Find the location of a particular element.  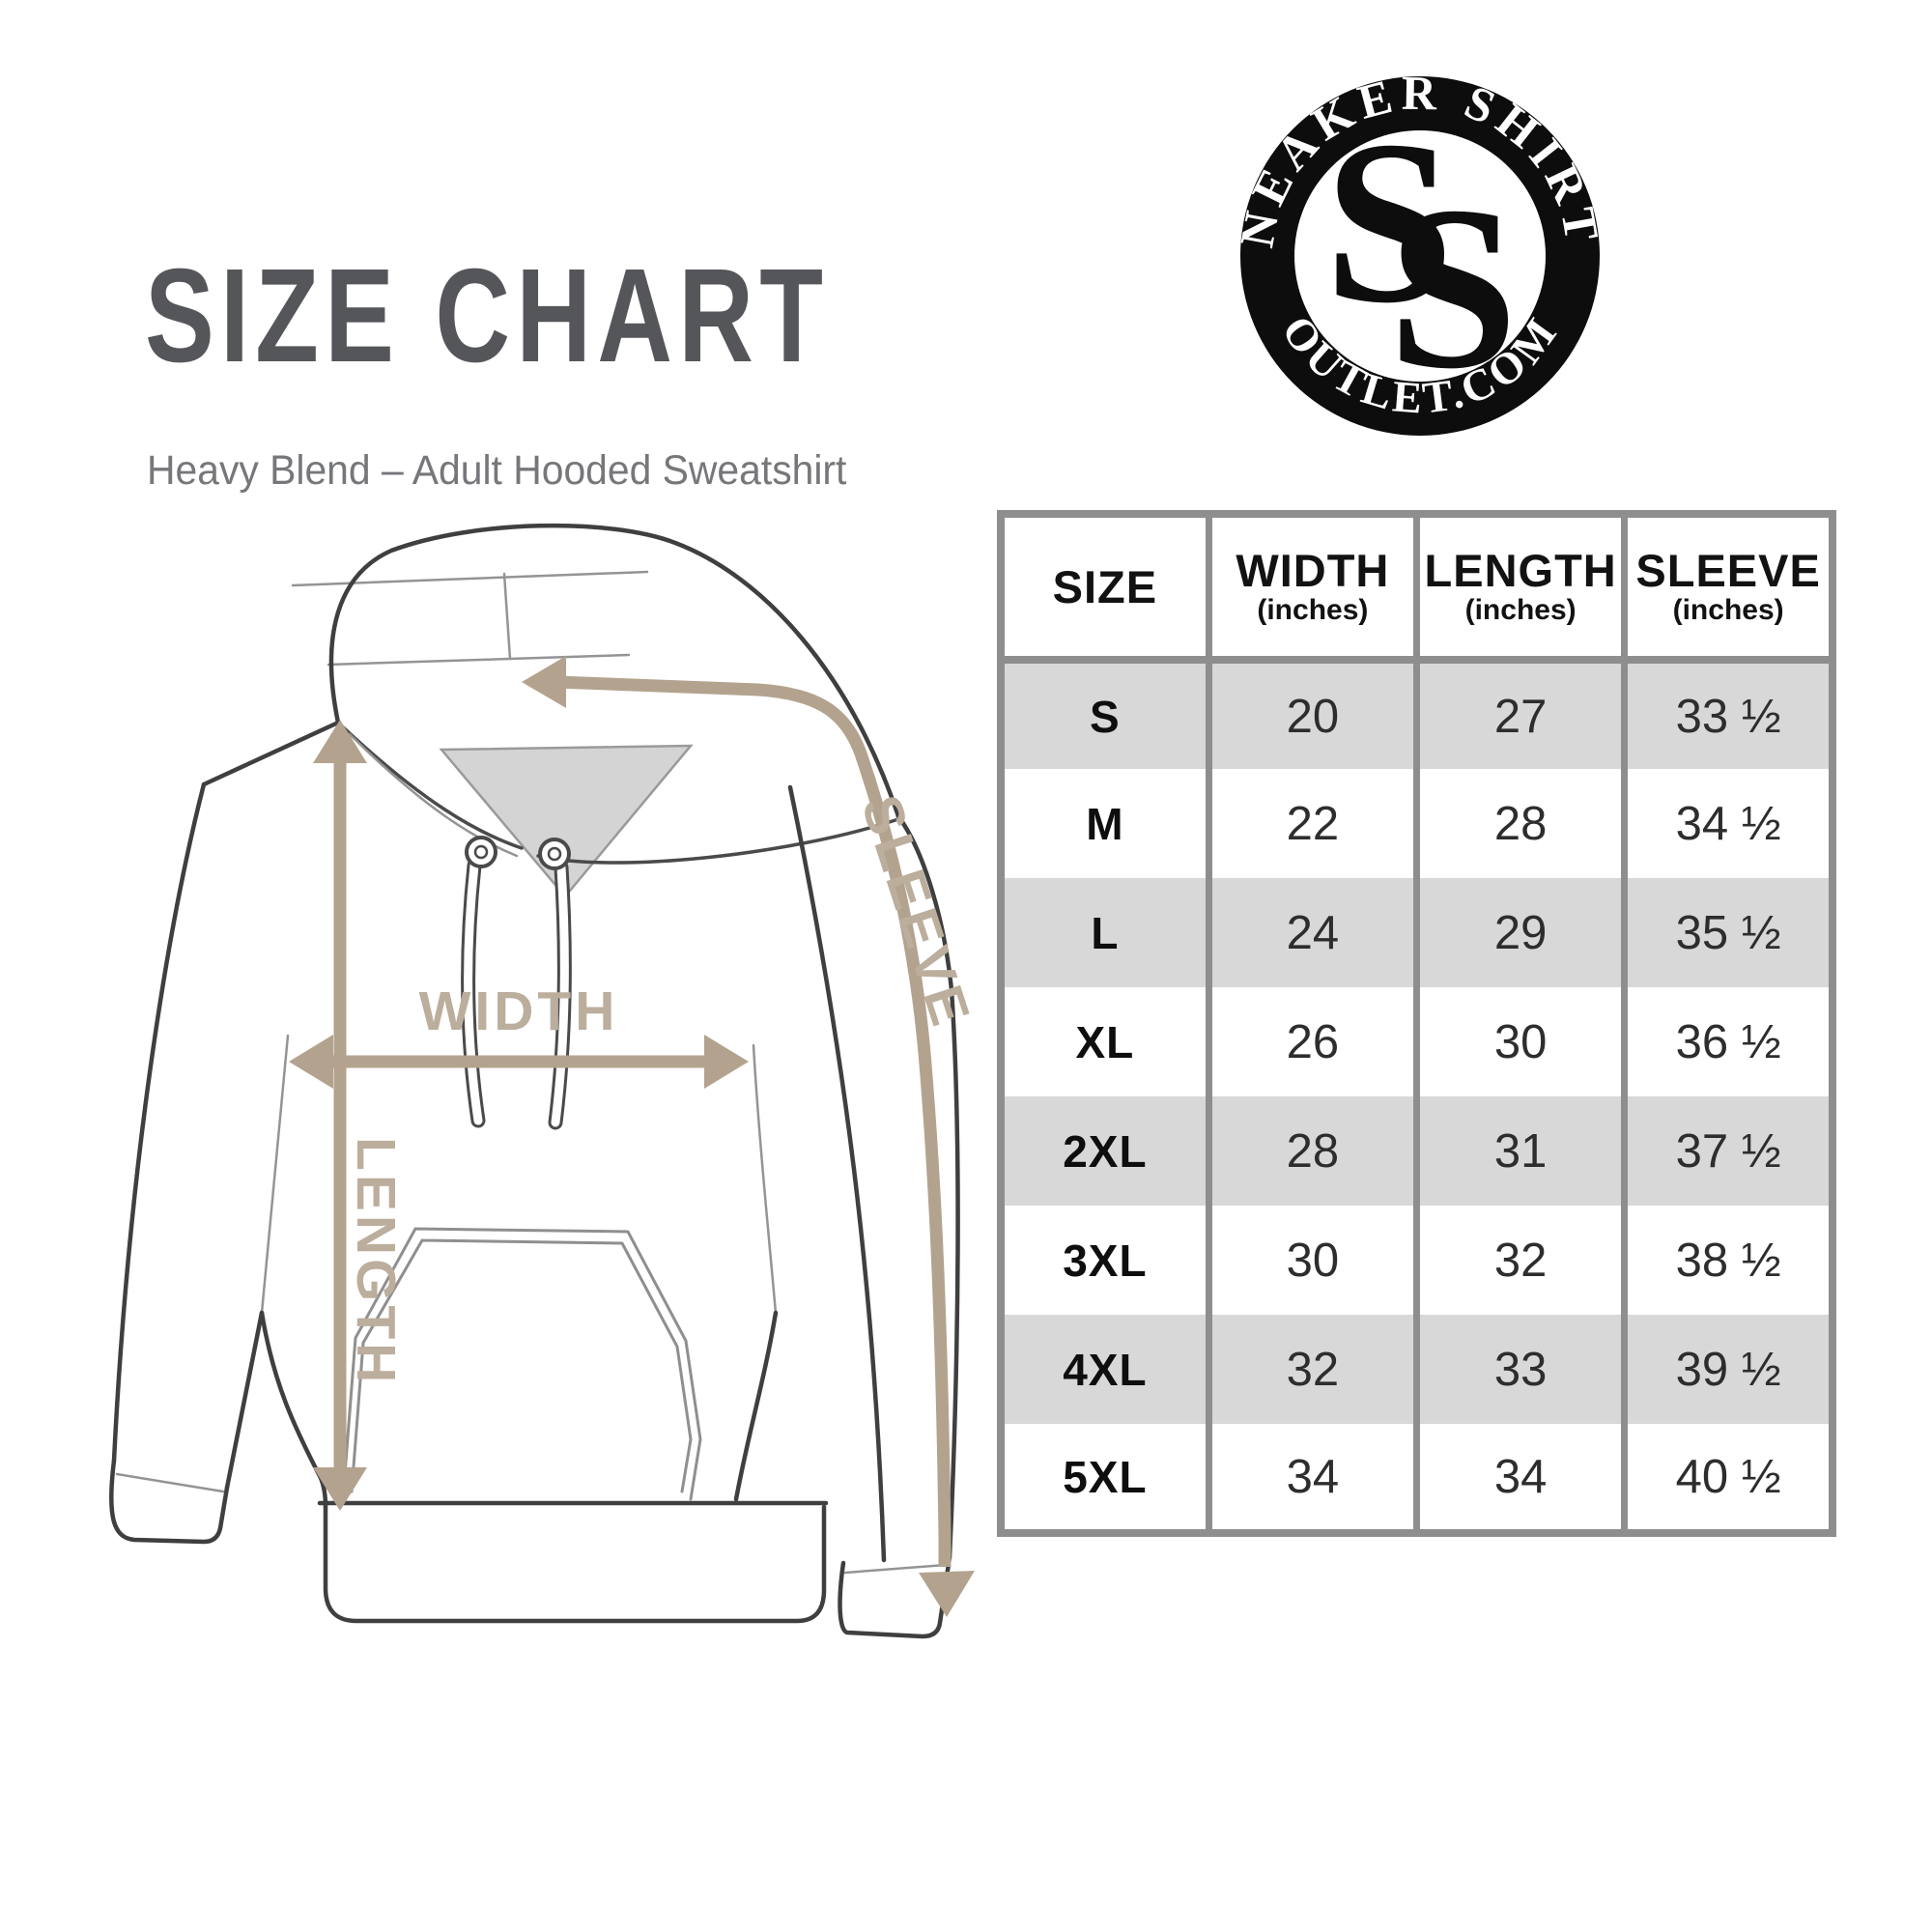

pocket-inner-line is located at coordinates (521, 1365).